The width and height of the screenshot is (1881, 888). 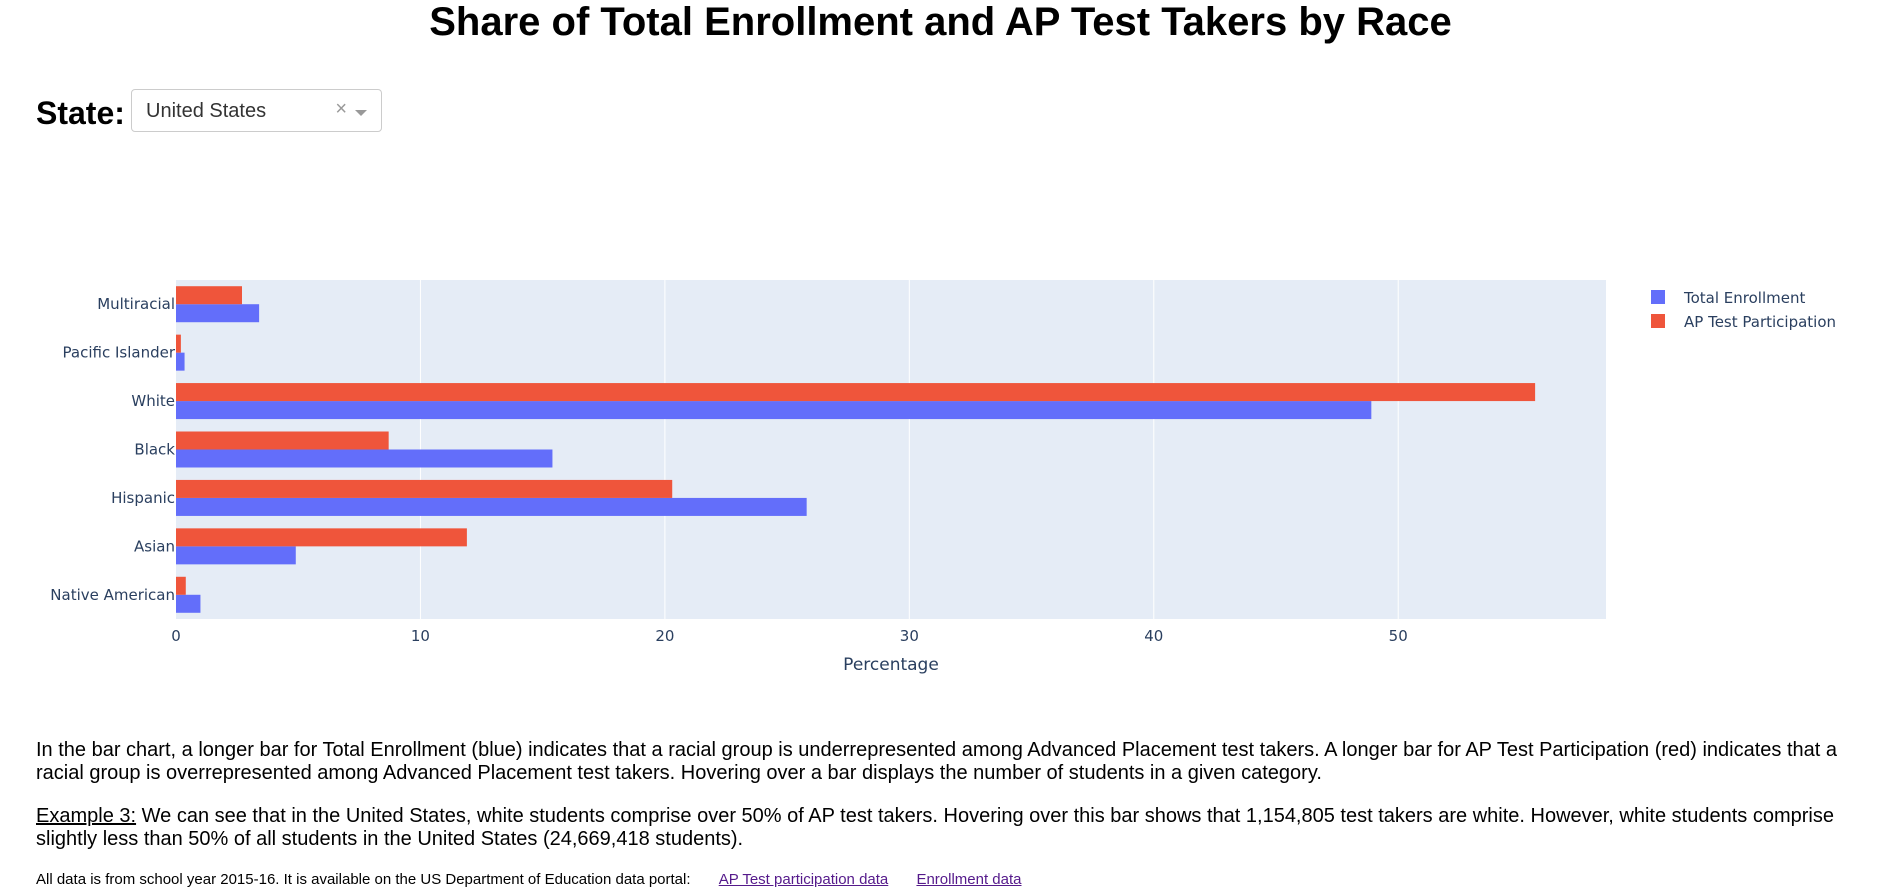 What do you see at coordinates (181, 585) in the screenshot?
I see `bar-ap-participation-native-american` at bounding box center [181, 585].